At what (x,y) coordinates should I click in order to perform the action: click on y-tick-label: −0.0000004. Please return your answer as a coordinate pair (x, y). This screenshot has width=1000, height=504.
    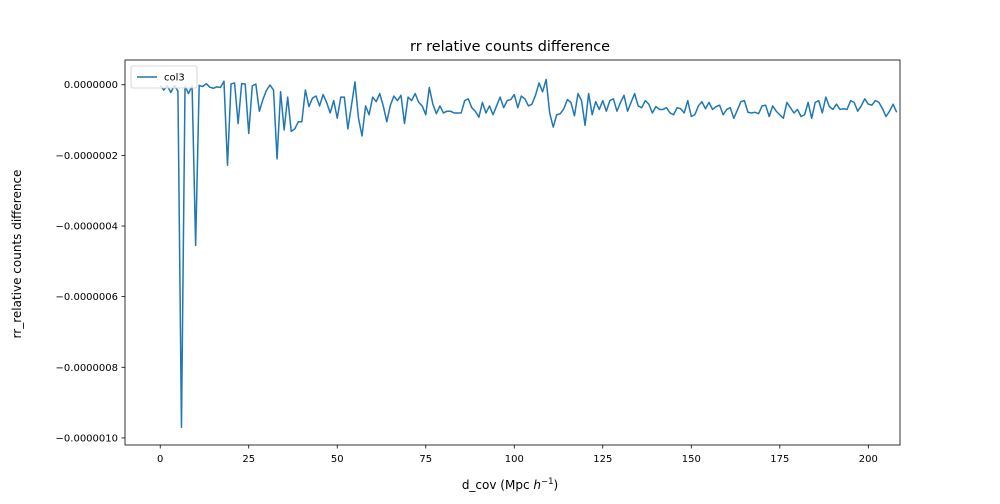
    Looking at the image, I should click on (87, 227).